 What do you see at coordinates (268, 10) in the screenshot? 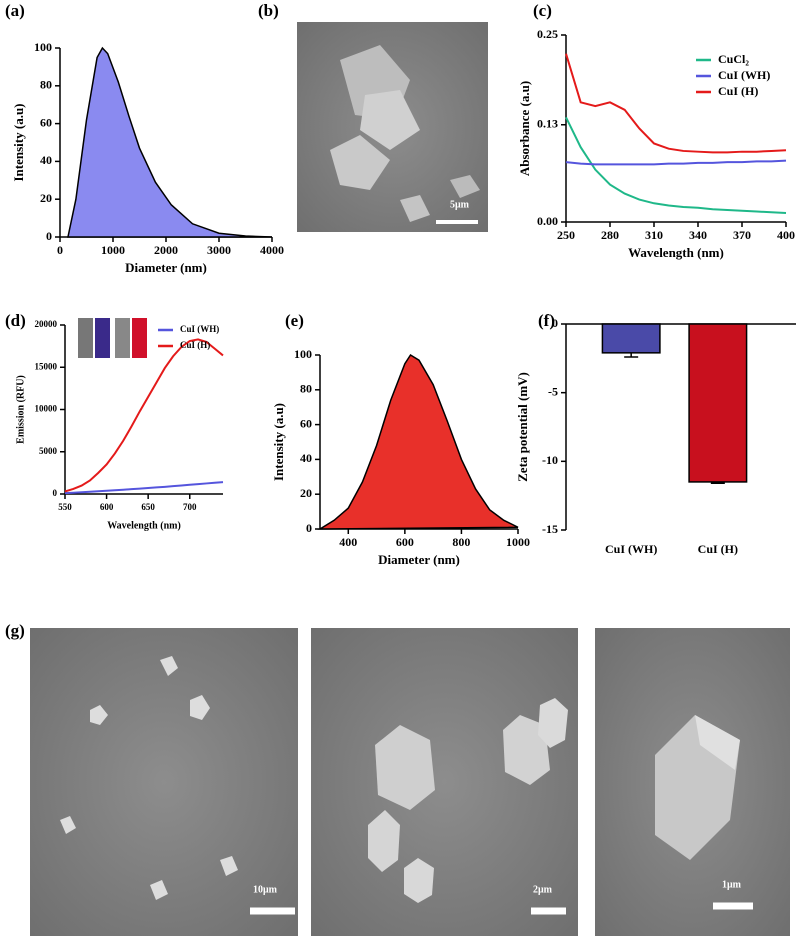
I see `panel-label: (b)` at bounding box center [268, 10].